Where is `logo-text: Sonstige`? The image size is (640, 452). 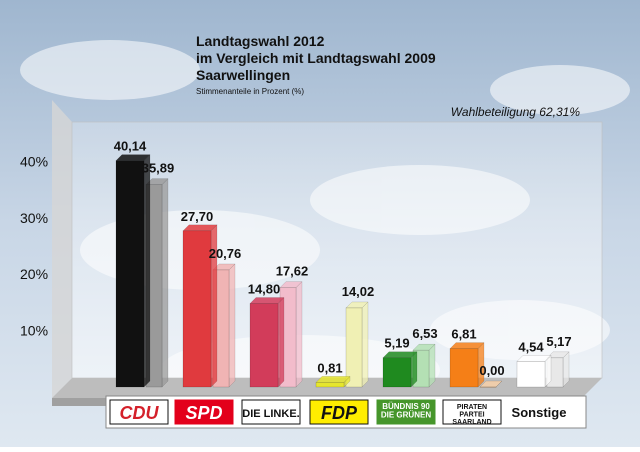
logo-text: Sonstige is located at coordinates (539, 412).